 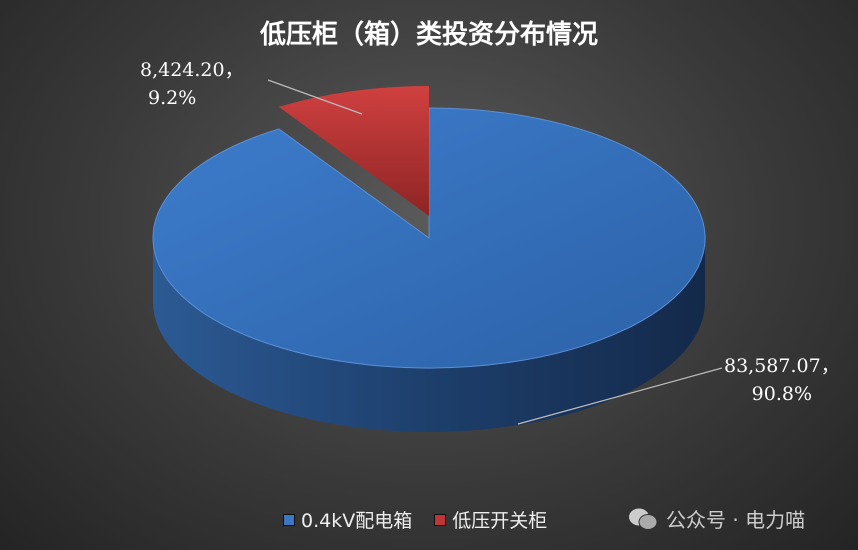 I want to click on watermark: 公众号 · 电力喵, so click(x=716, y=518).